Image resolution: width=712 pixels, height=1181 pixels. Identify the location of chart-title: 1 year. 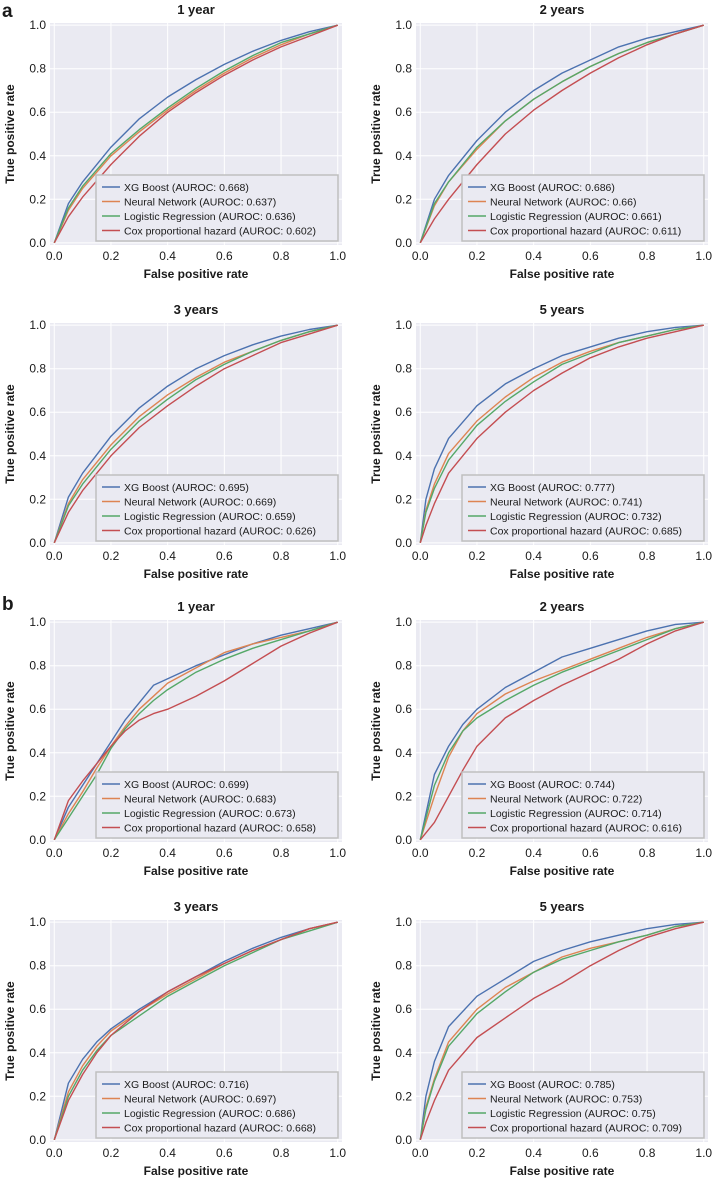
(196, 9).